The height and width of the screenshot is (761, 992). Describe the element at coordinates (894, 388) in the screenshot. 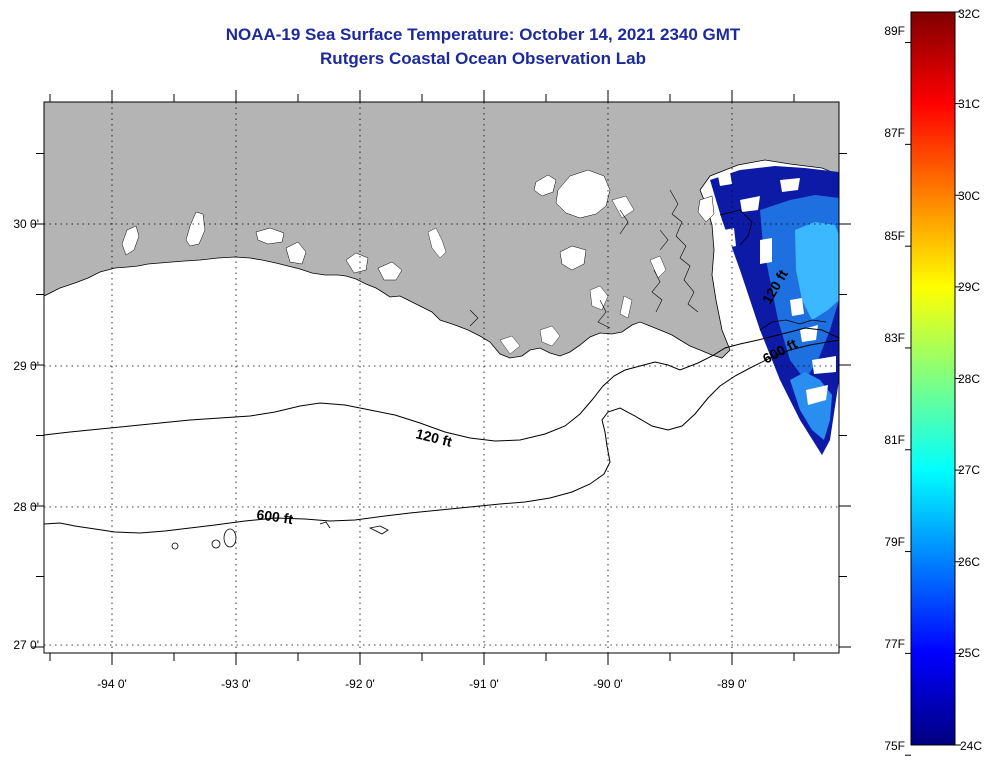

I see `colorbar-fahrenheit-labels: 89F 87F 85F 83F 81F 79F 77F 75F` at that location.